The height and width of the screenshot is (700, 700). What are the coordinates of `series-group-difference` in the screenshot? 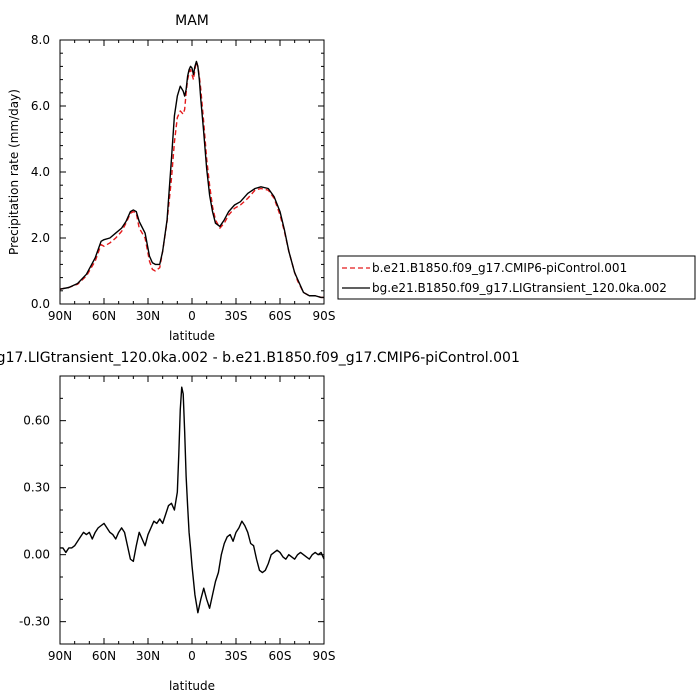 It's located at (192, 500).